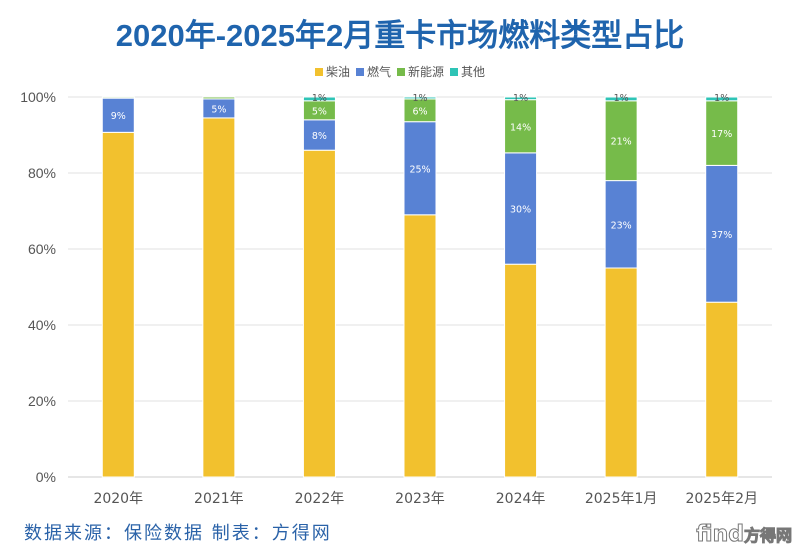 The width and height of the screenshot is (800, 554). I want to click on chart-title: 2020年-2025年2月重卡市场燃料类型占比, so click(400, 35).